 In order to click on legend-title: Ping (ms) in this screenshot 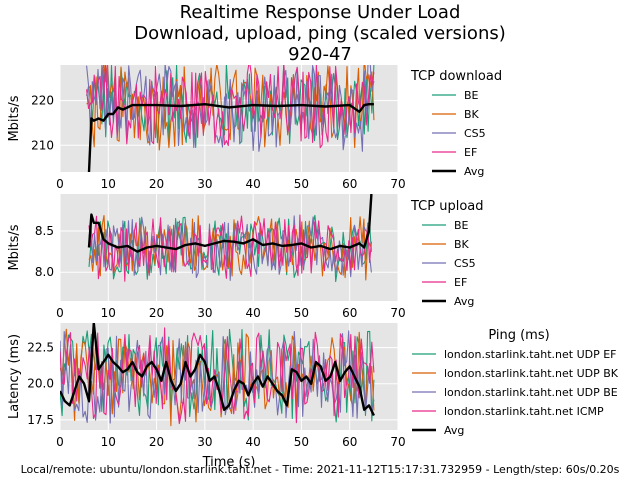, I will do `click(518, 335)`.